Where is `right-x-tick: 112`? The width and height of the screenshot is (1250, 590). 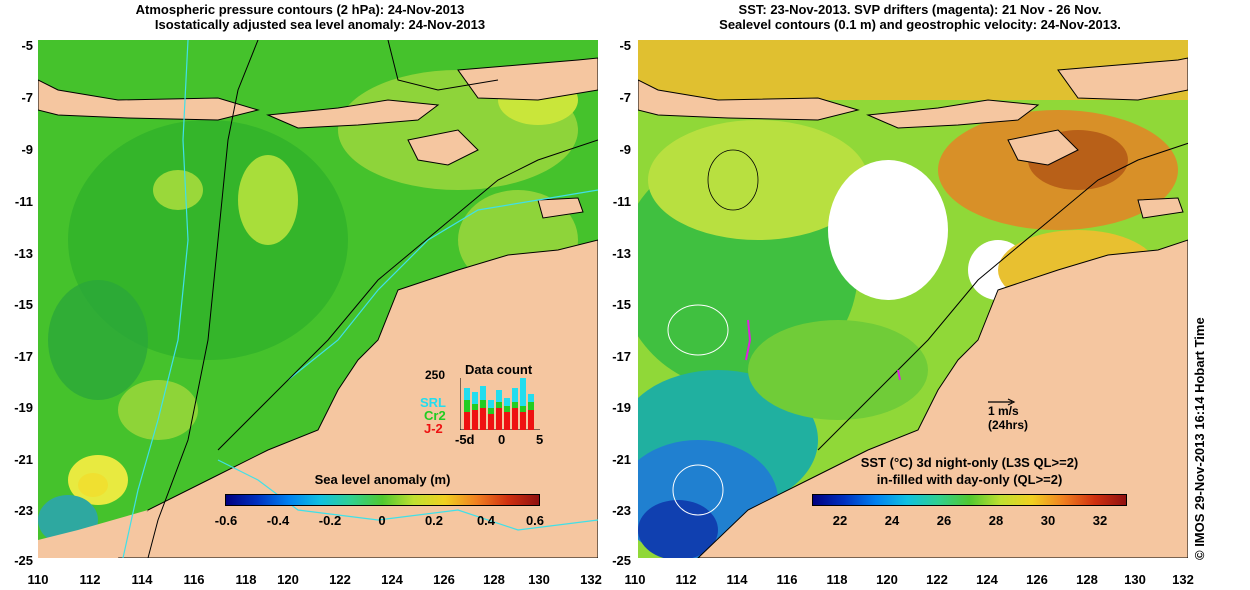
right-x-tick: 112 is located at coordinates (686, 579).